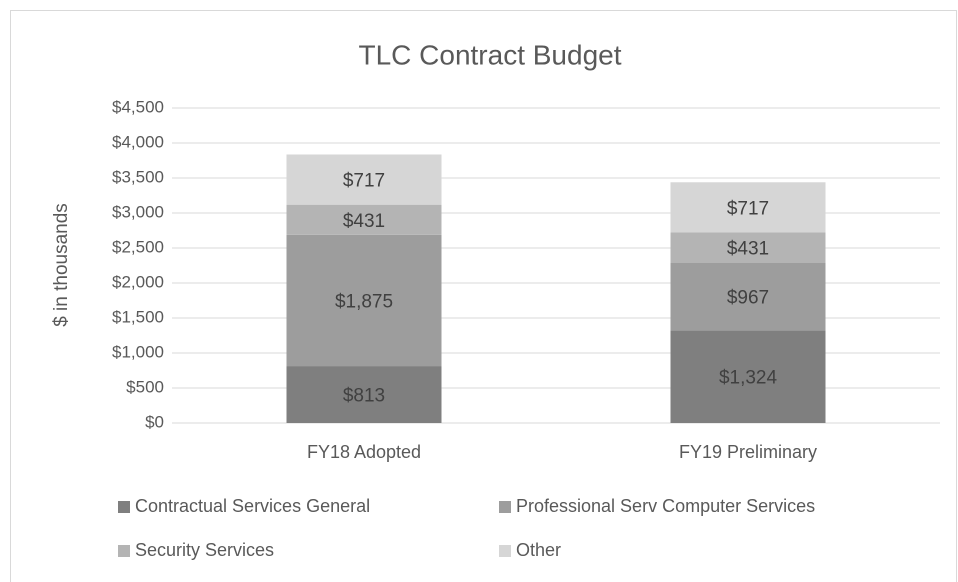  What do you see at coordinates (364, 452) in the screenshot?
I see `x-tick-label: FY18 Adopted` at bounding box center [364, 452].